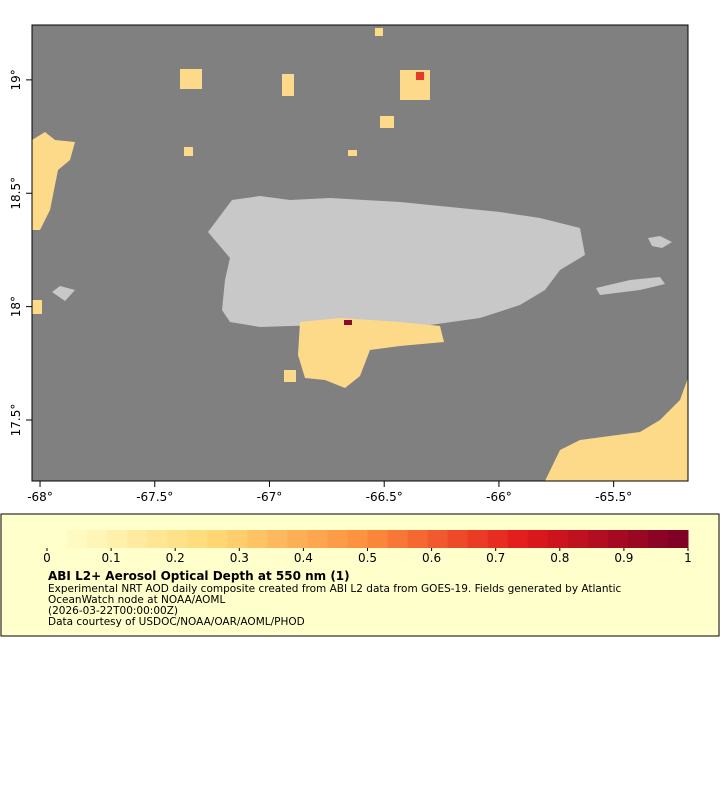 The image size is (720, 804). What do you see at coordinates (303, 558) in the screenshot?
I see `colorbar-tick-label: 0.4` at bounding box center [303, 558].